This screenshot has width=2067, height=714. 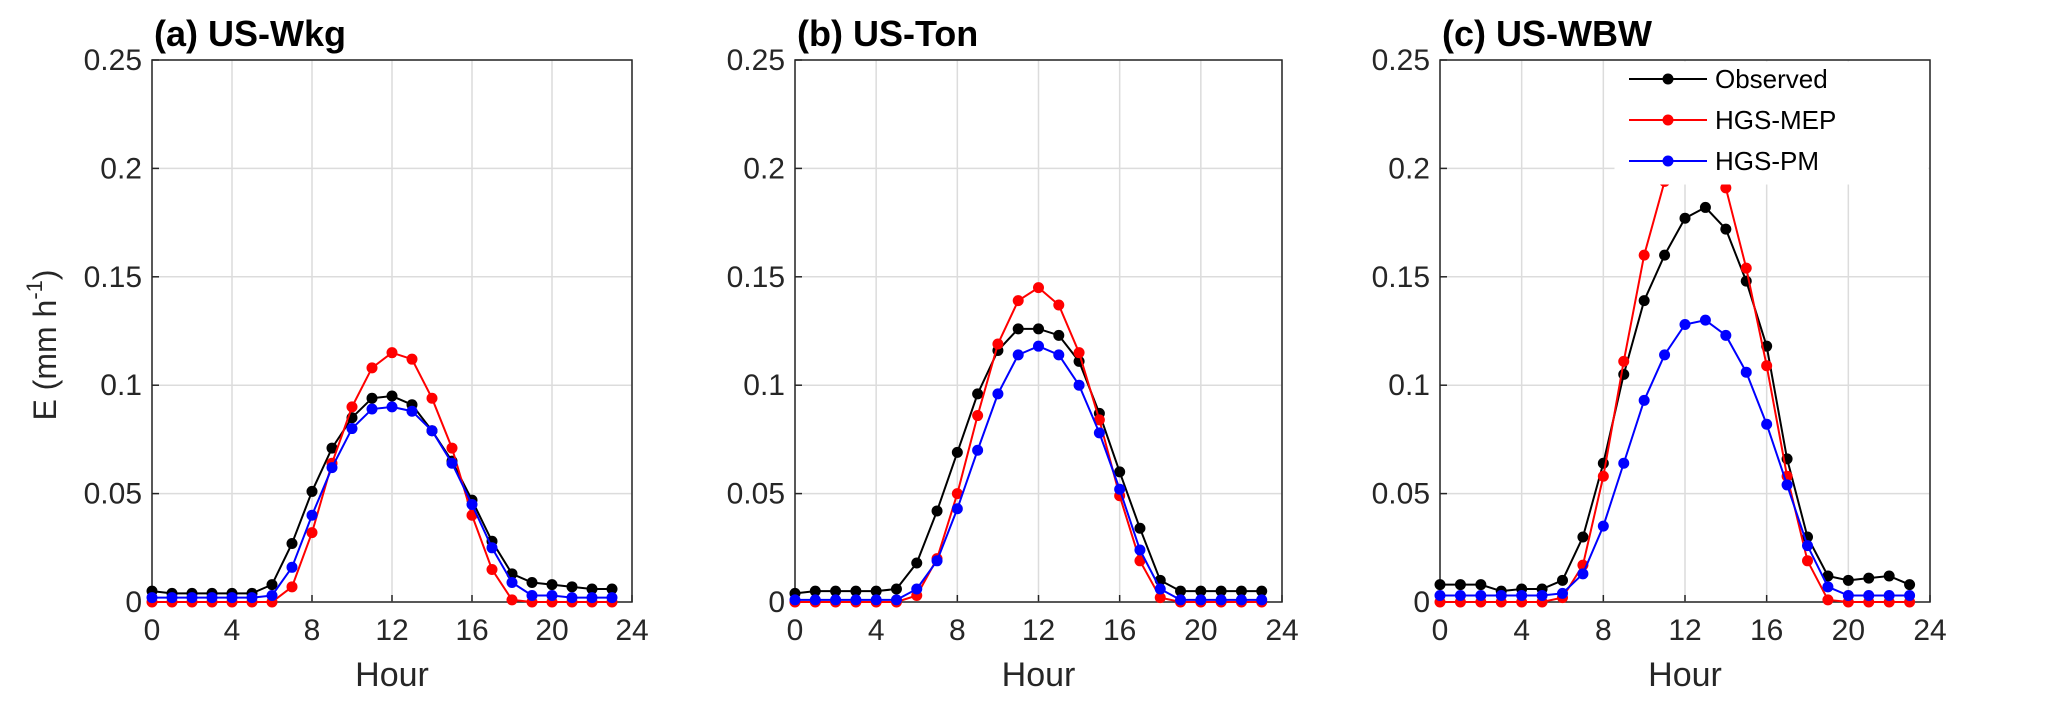 I want to click on y-axis-label: E (mm h-1), so click(x=42, y=344).